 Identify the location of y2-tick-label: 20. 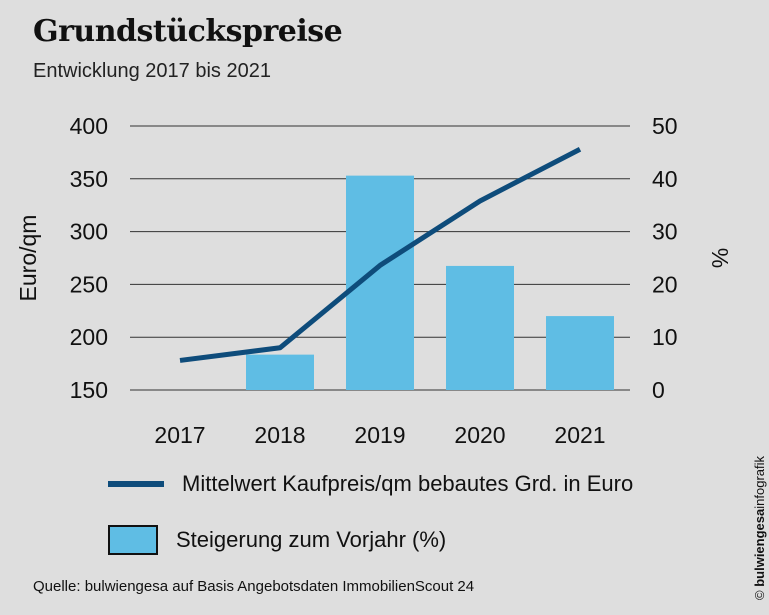
(665, 284).